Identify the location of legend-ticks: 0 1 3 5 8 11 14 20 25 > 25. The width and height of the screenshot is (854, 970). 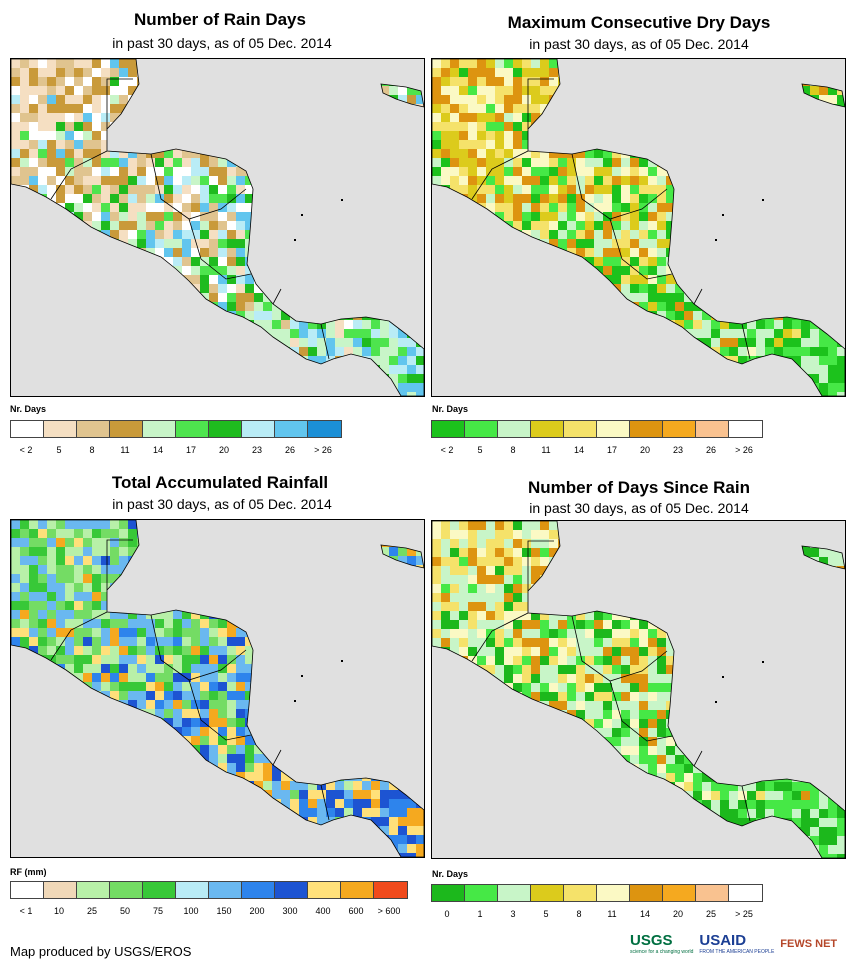
(598, 915).